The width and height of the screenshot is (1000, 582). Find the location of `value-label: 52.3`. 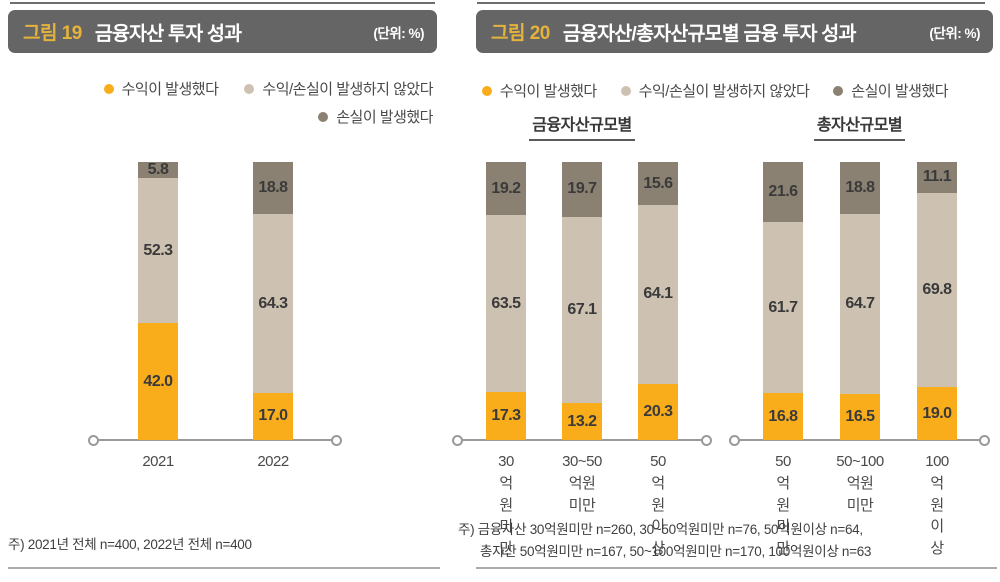

value-label: 52.3 is located at coordinates (158, 250).